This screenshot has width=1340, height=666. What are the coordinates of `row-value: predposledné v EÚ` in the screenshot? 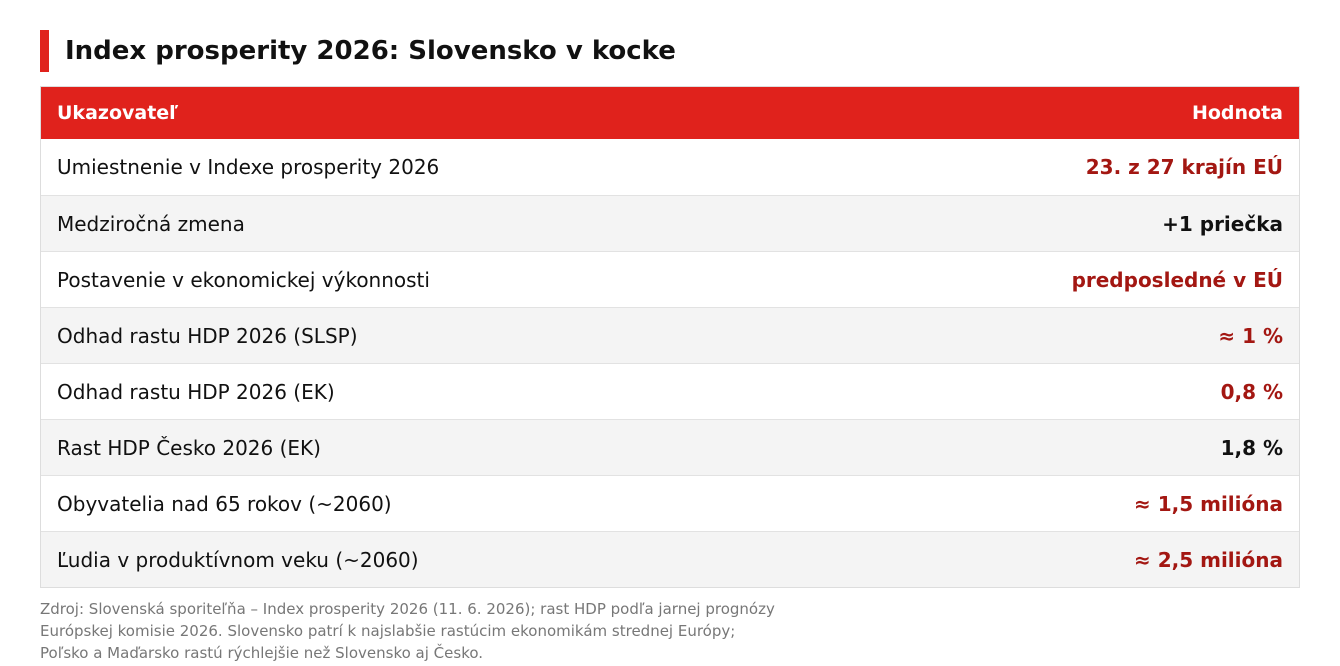 It's located at (1177, 279).